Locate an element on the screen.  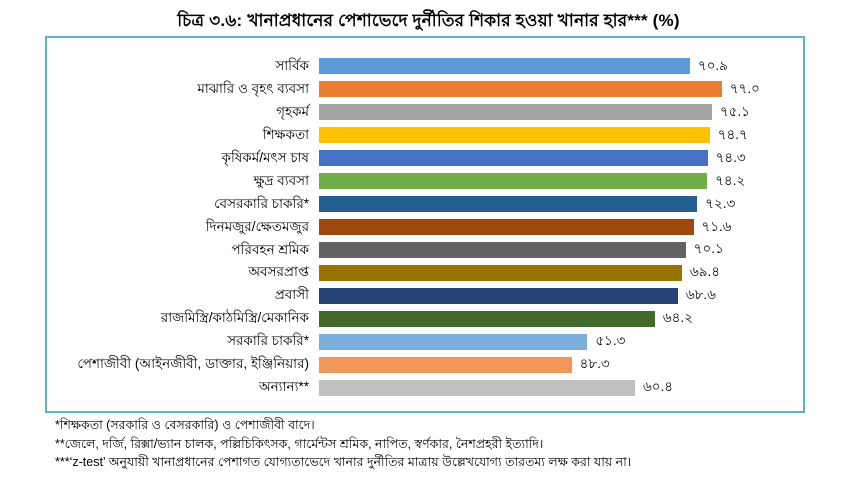
bar-track: ৭২.৩ is located at coordinates (557, 204).